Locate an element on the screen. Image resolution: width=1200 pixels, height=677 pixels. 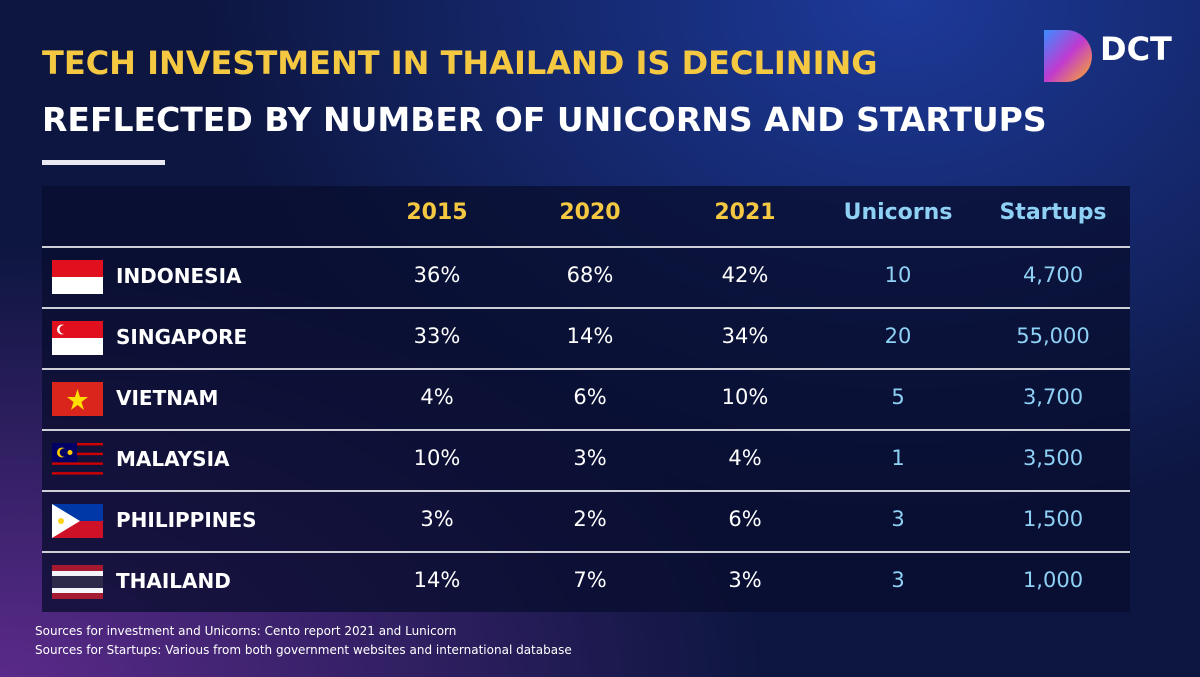
country-name: SINGAPORE is located at coordinates (182, 337).